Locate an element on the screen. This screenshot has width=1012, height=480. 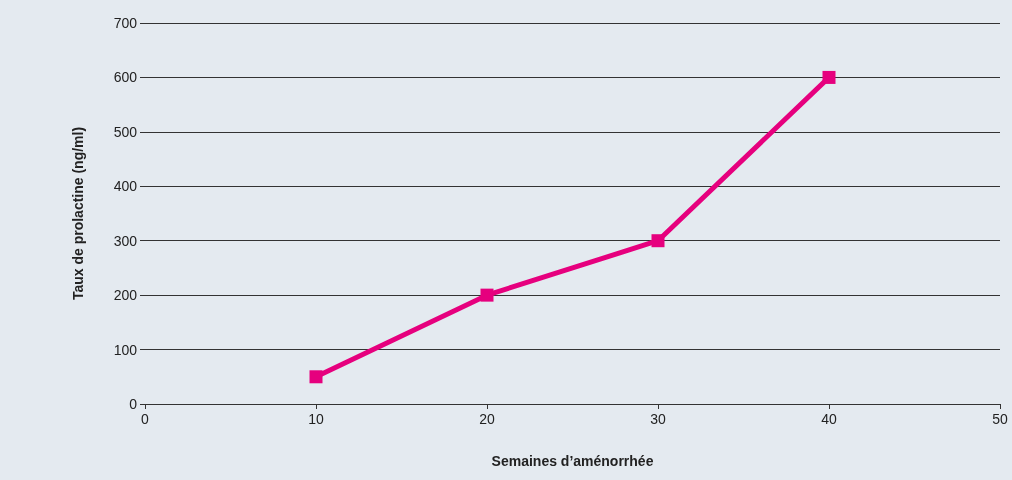
y-tick-label: 700 is located at coordinates (125, 23).